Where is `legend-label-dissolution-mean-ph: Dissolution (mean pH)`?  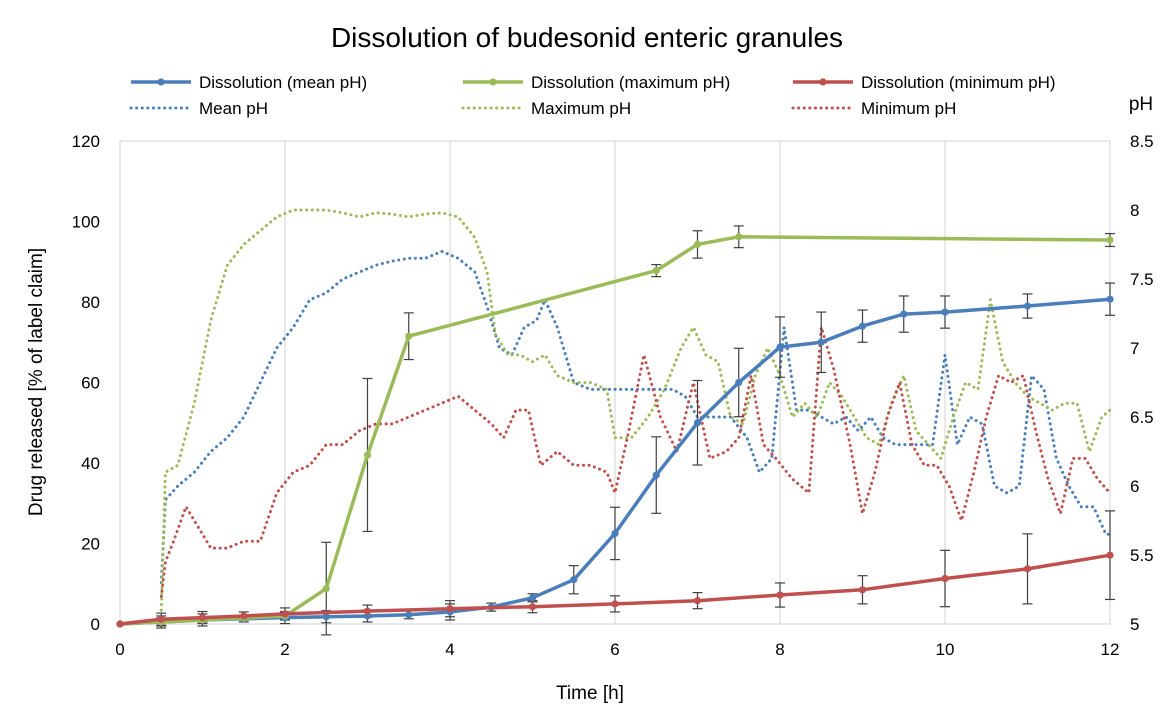
legend-label-dissolution-mean-ph: Dissolution (mean pH) is located at coordinates (283, 82).